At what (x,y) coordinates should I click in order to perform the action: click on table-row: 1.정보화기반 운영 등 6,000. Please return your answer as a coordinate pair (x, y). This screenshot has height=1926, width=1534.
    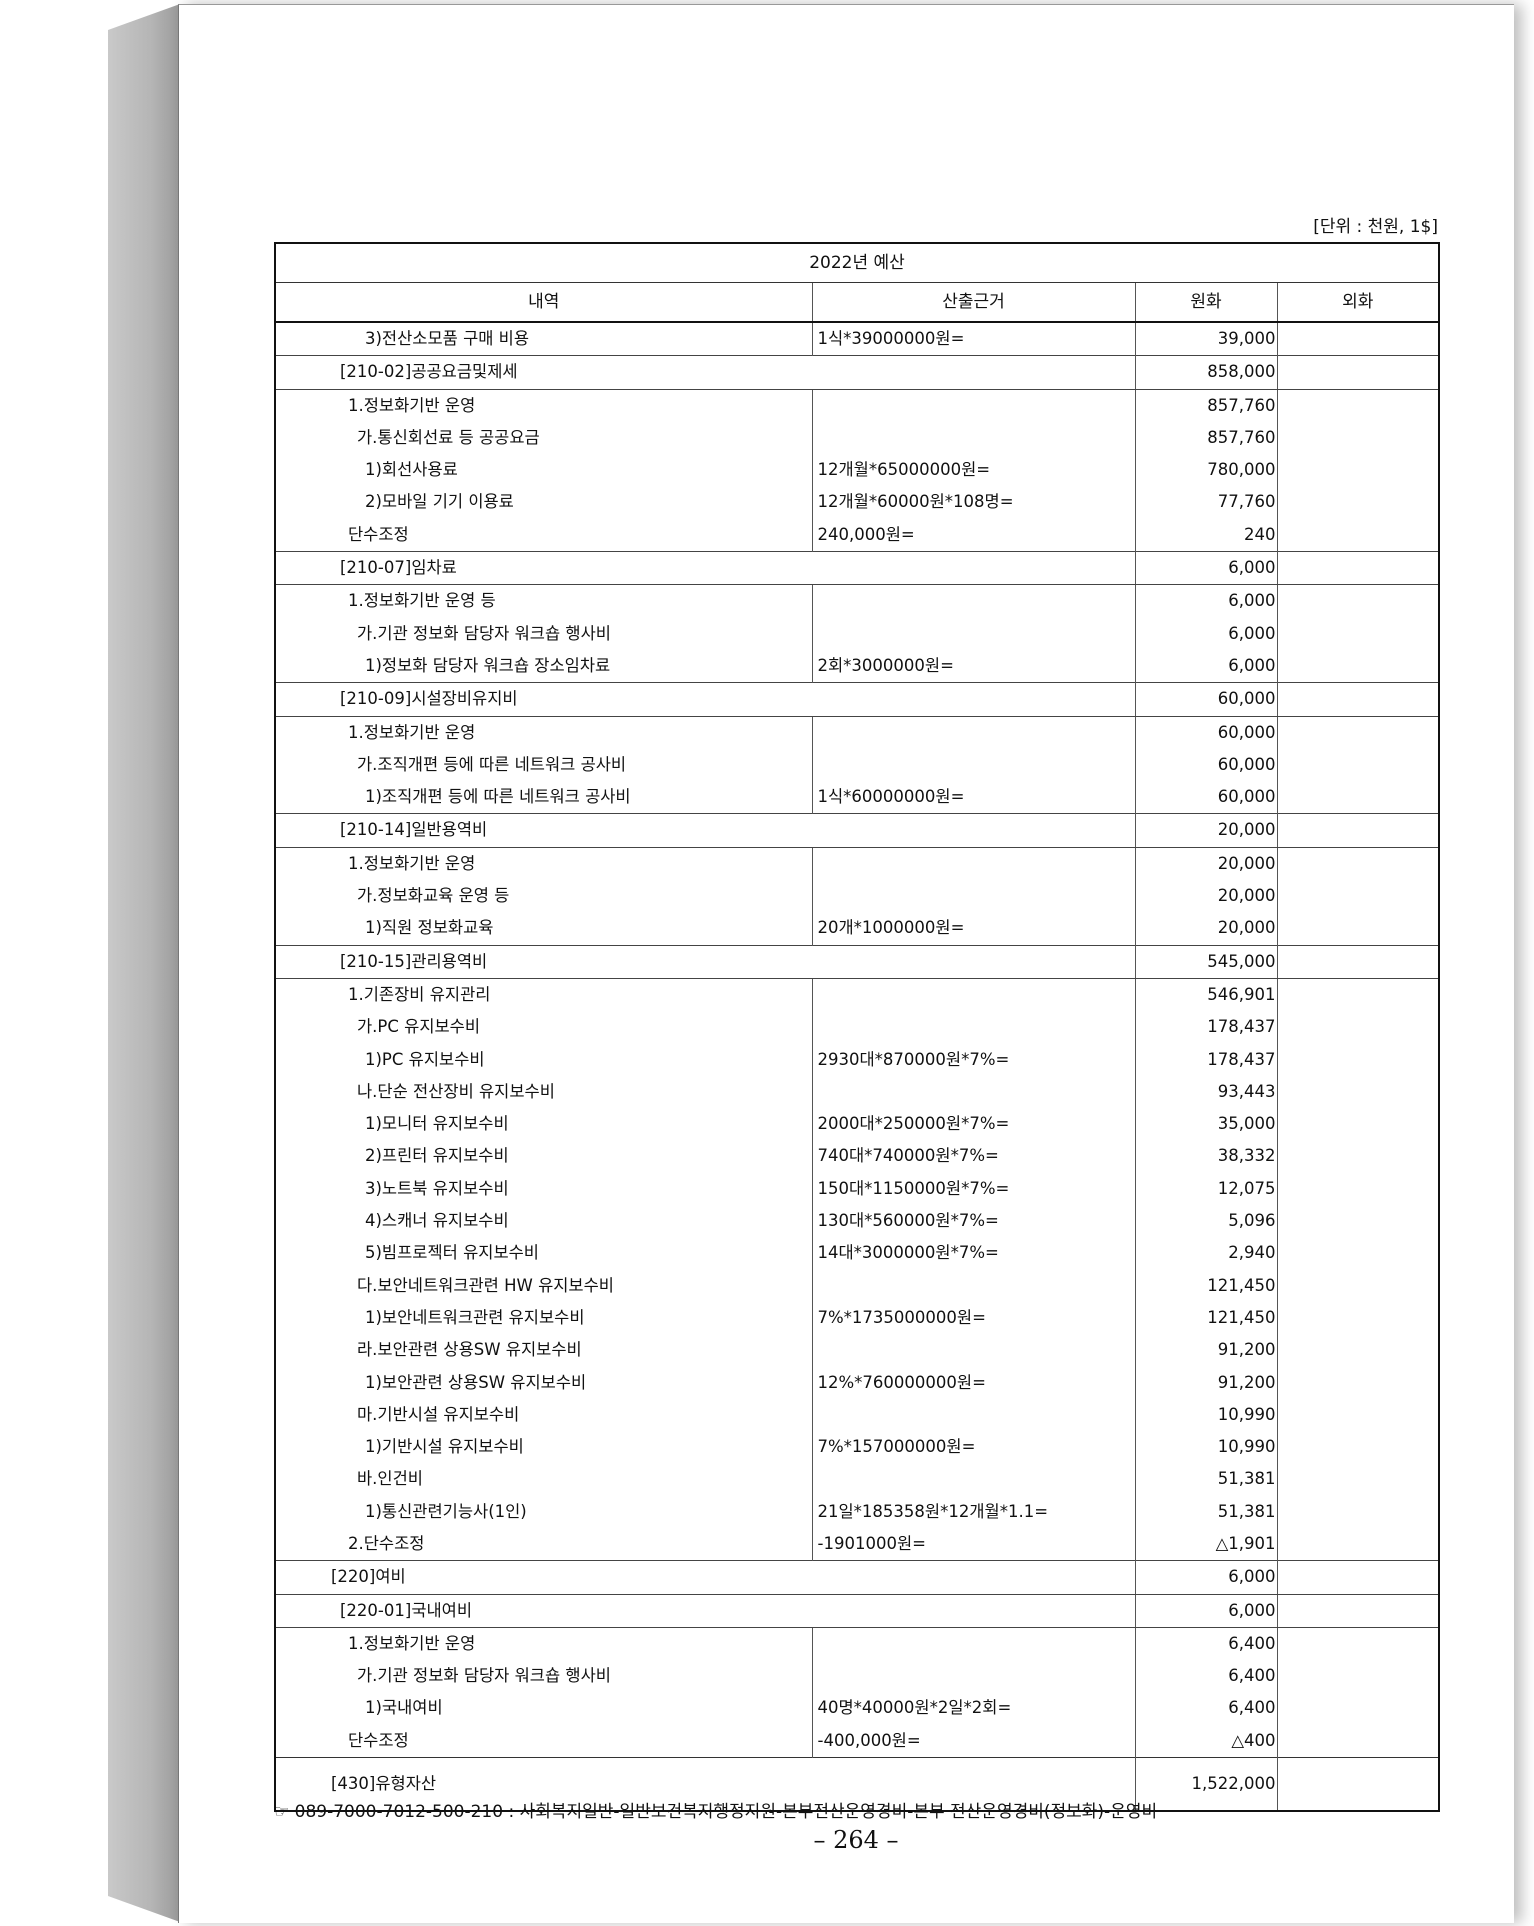
    Looking at the image, I should click on (857, 601).